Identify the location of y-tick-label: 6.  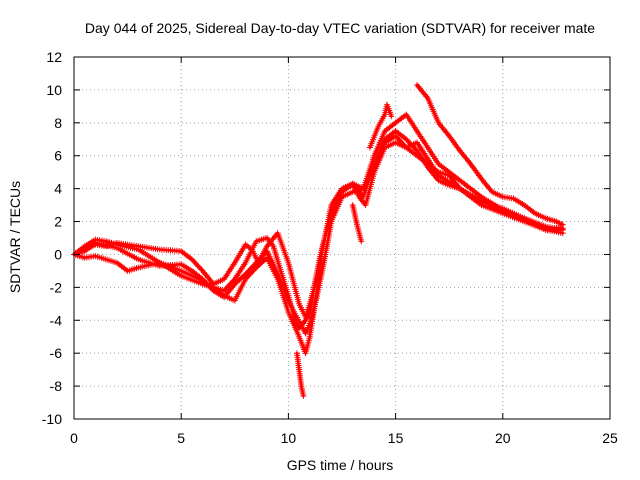
(58, 156).